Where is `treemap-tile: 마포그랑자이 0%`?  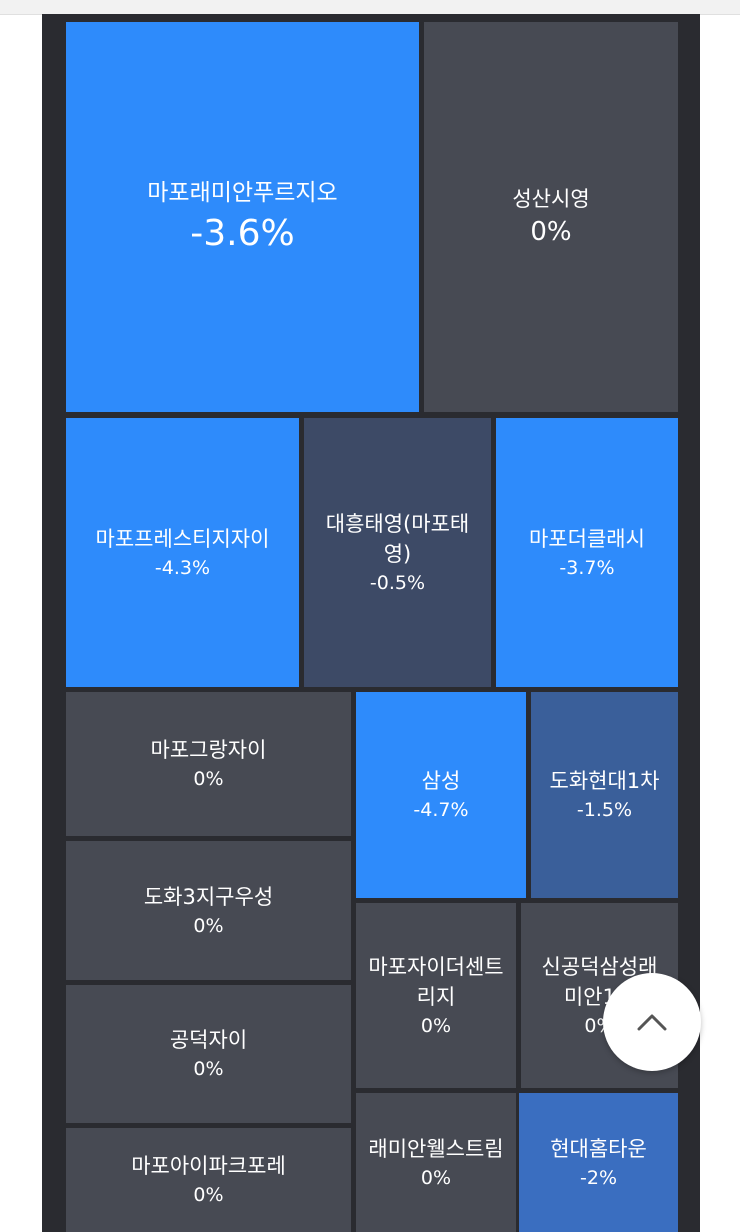 treemap-tile: 마포그랑자이 0% is located at coordinates (208, 764).